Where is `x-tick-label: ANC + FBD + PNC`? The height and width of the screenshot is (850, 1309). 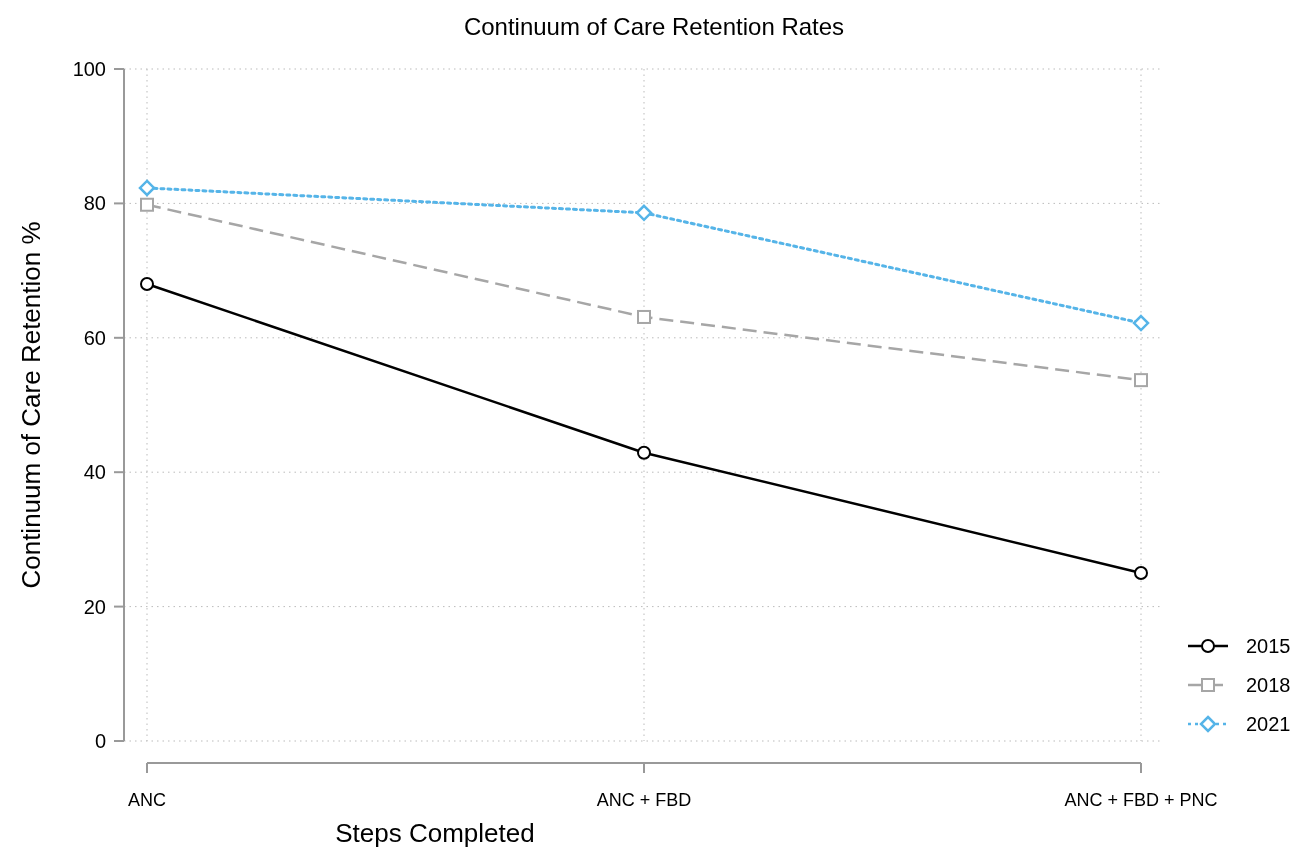
x-tick-label: ANC + FBD + PNC is located at coordinates (1141, 800).